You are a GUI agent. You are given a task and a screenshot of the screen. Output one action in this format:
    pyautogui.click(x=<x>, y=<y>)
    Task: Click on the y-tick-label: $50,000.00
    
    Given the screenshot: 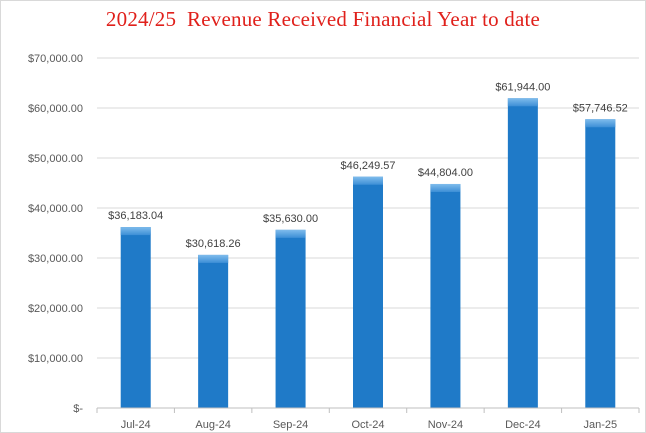 What is the action you would take?
    pyautogui.click(x=55, y=159)
    